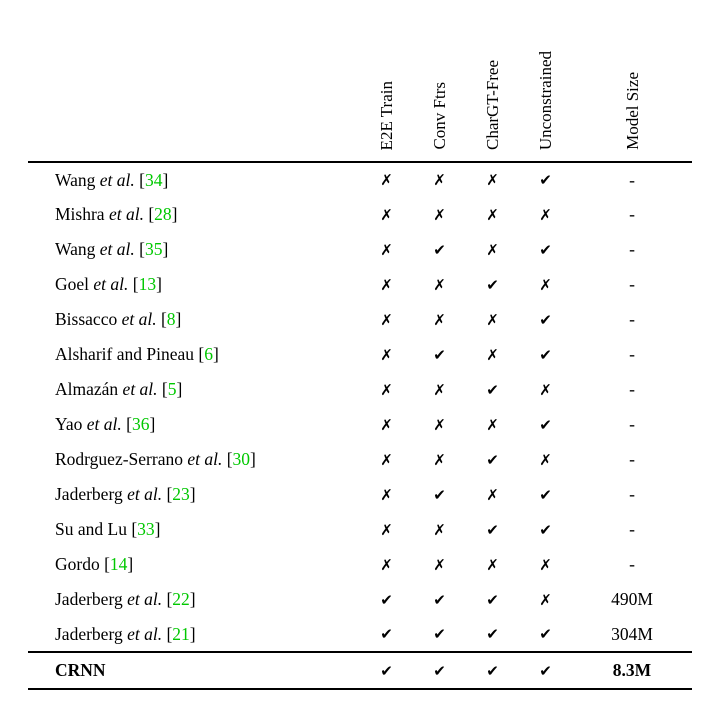 The height and width of the screenshot is (709, 720). Describe the element at coordinates (194, 529) in the screenshot. I see `method-cell: Su and Lu [33]` at that location.